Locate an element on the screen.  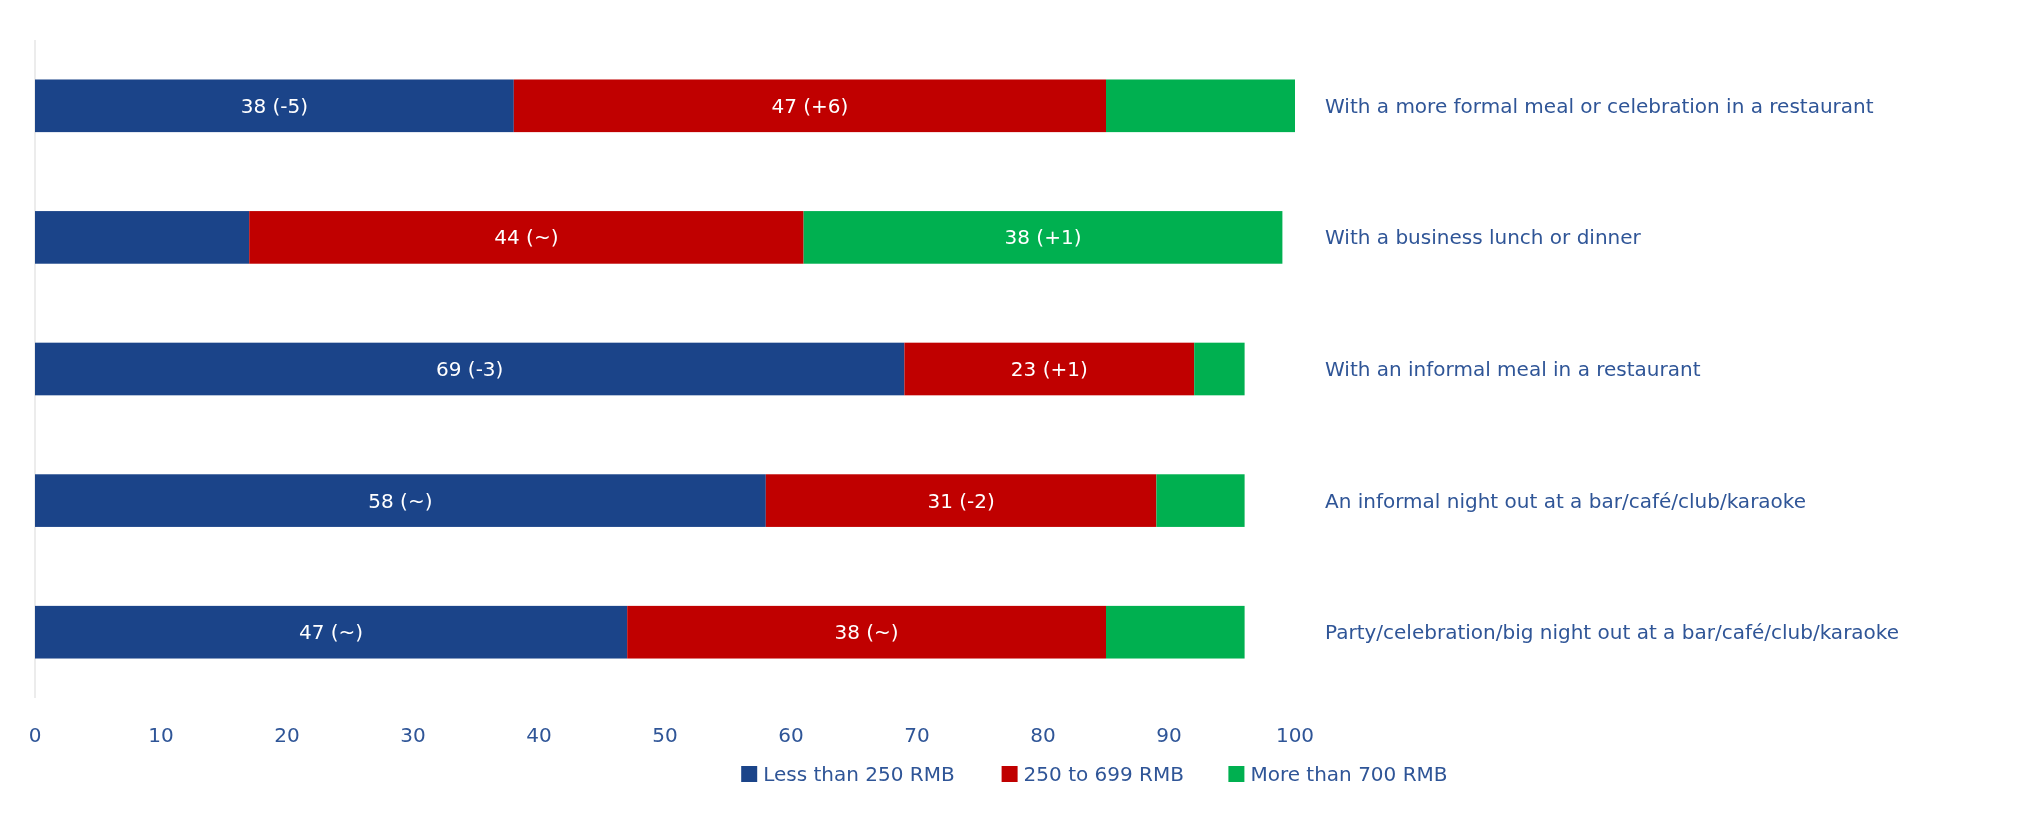
data-label: 38 (+1) is located at coordinates (1043, 237).